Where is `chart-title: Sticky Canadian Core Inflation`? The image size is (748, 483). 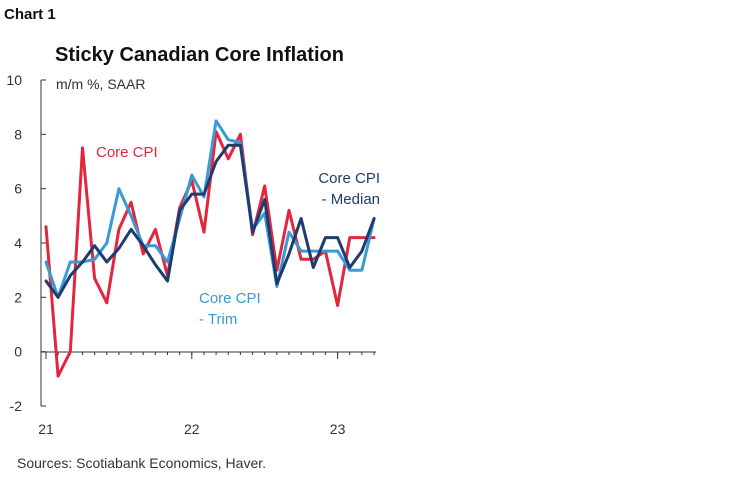 chart-title: Sticky Canadian Core Inflation is located at coordinates (199, 55).